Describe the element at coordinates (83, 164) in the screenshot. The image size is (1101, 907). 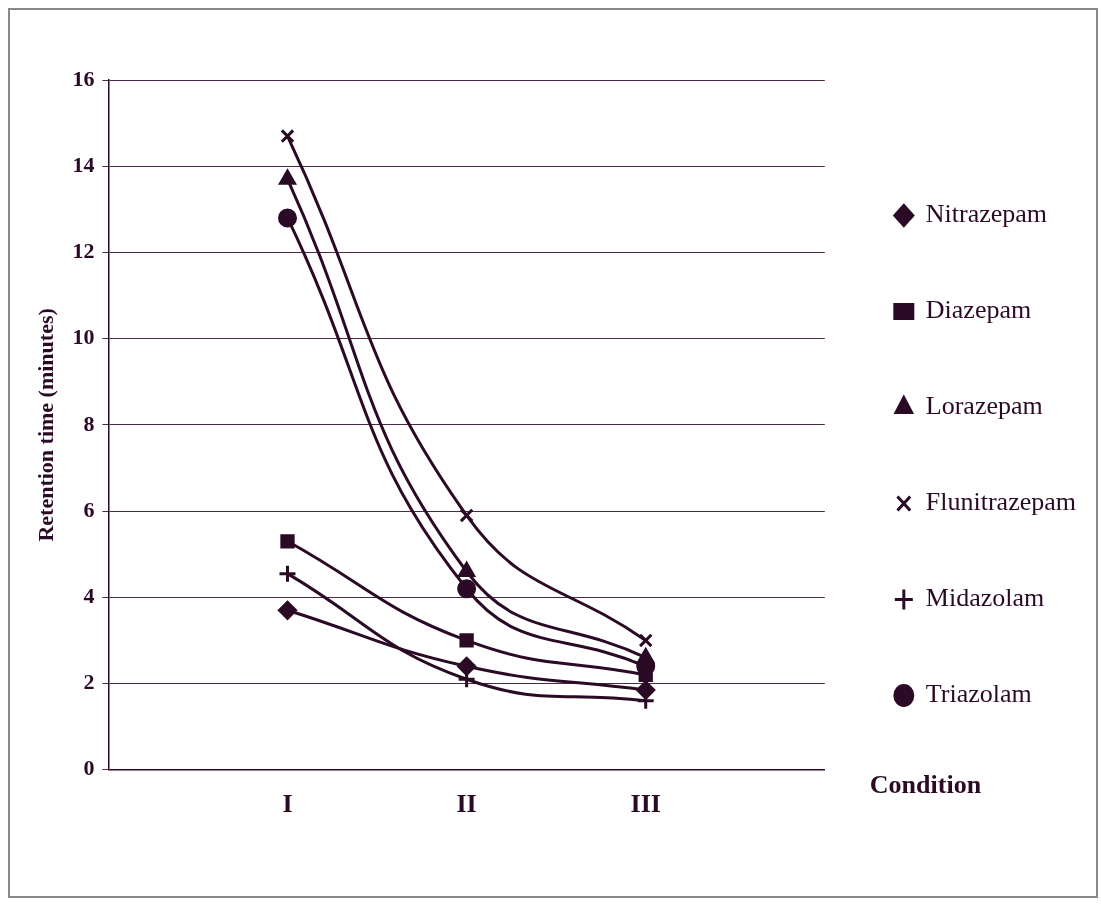
I see `y-tick-label: 14` at that location.